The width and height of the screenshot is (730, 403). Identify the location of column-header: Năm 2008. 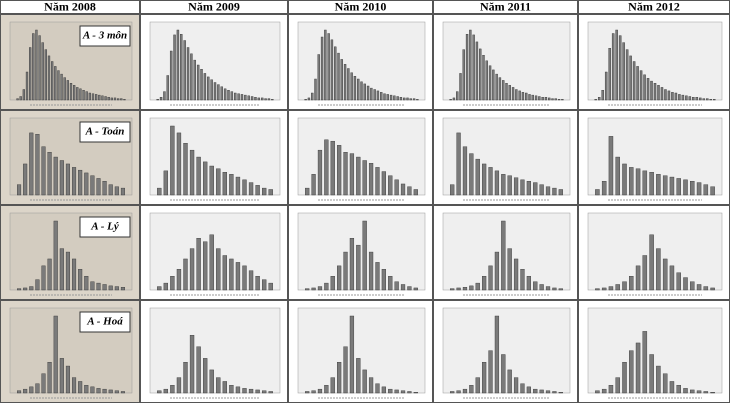
(70, 6).